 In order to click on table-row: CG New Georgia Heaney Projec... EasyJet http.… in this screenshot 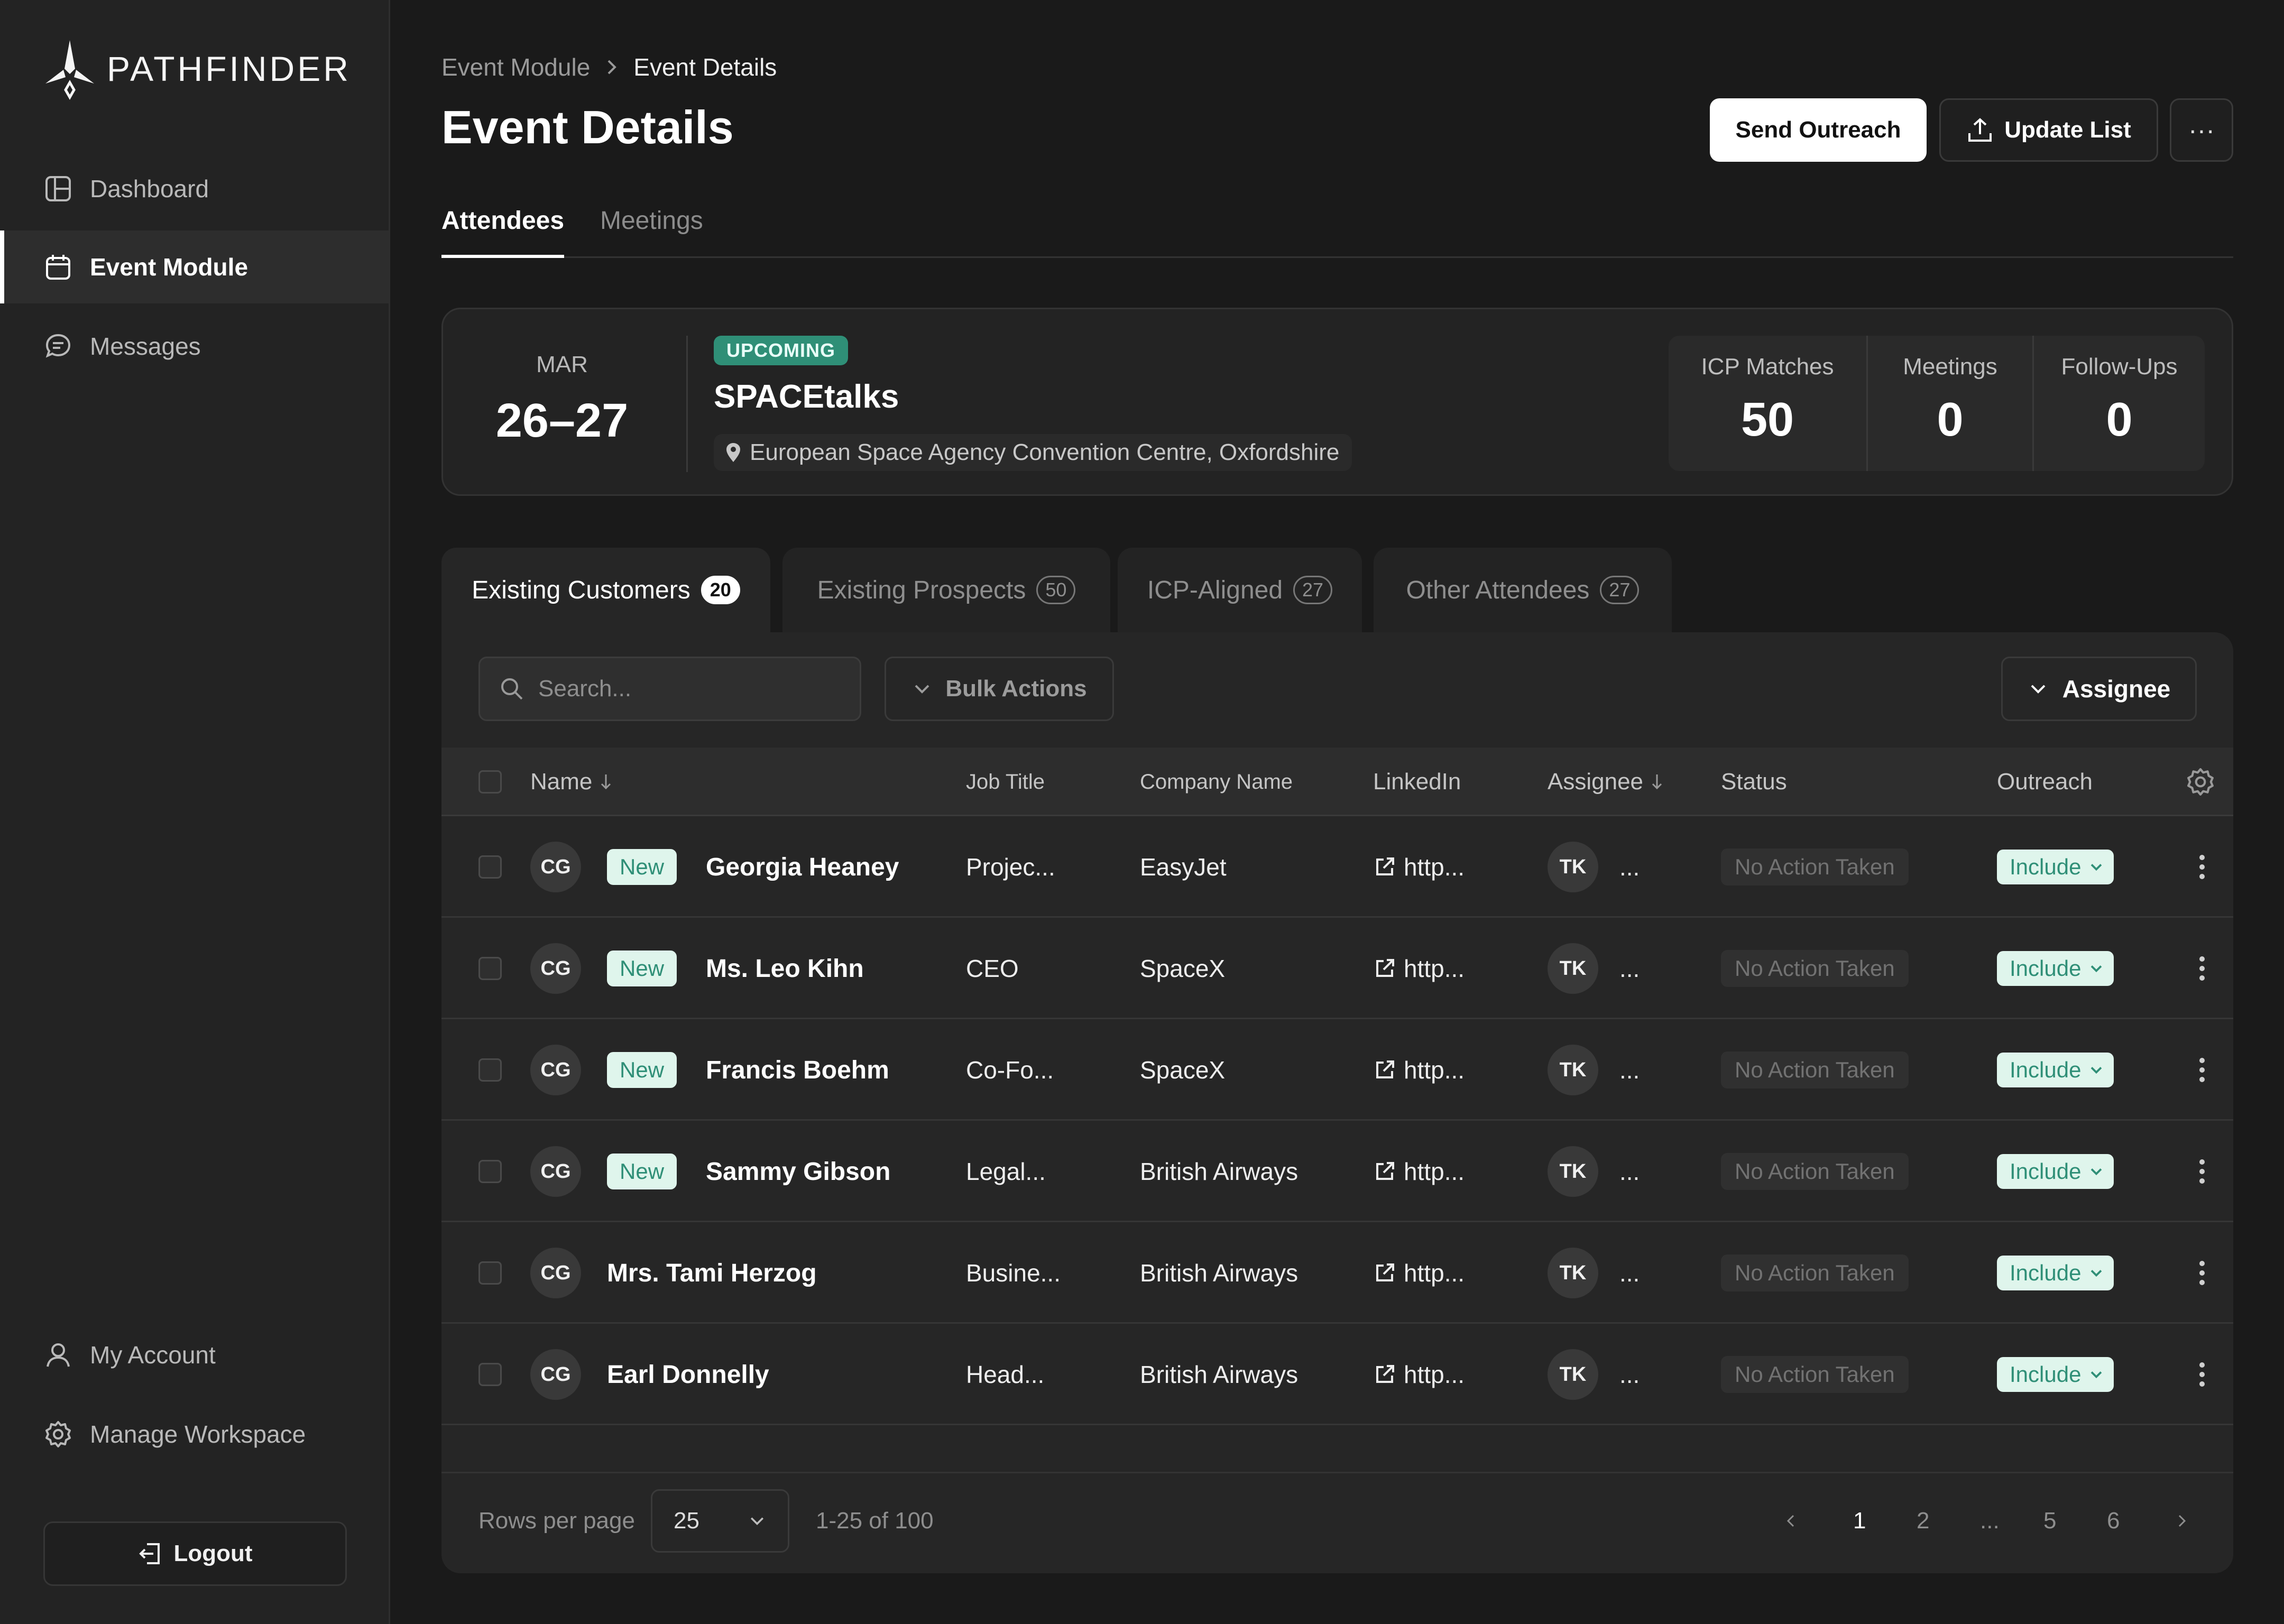, I will do `click(1337, 867)`.